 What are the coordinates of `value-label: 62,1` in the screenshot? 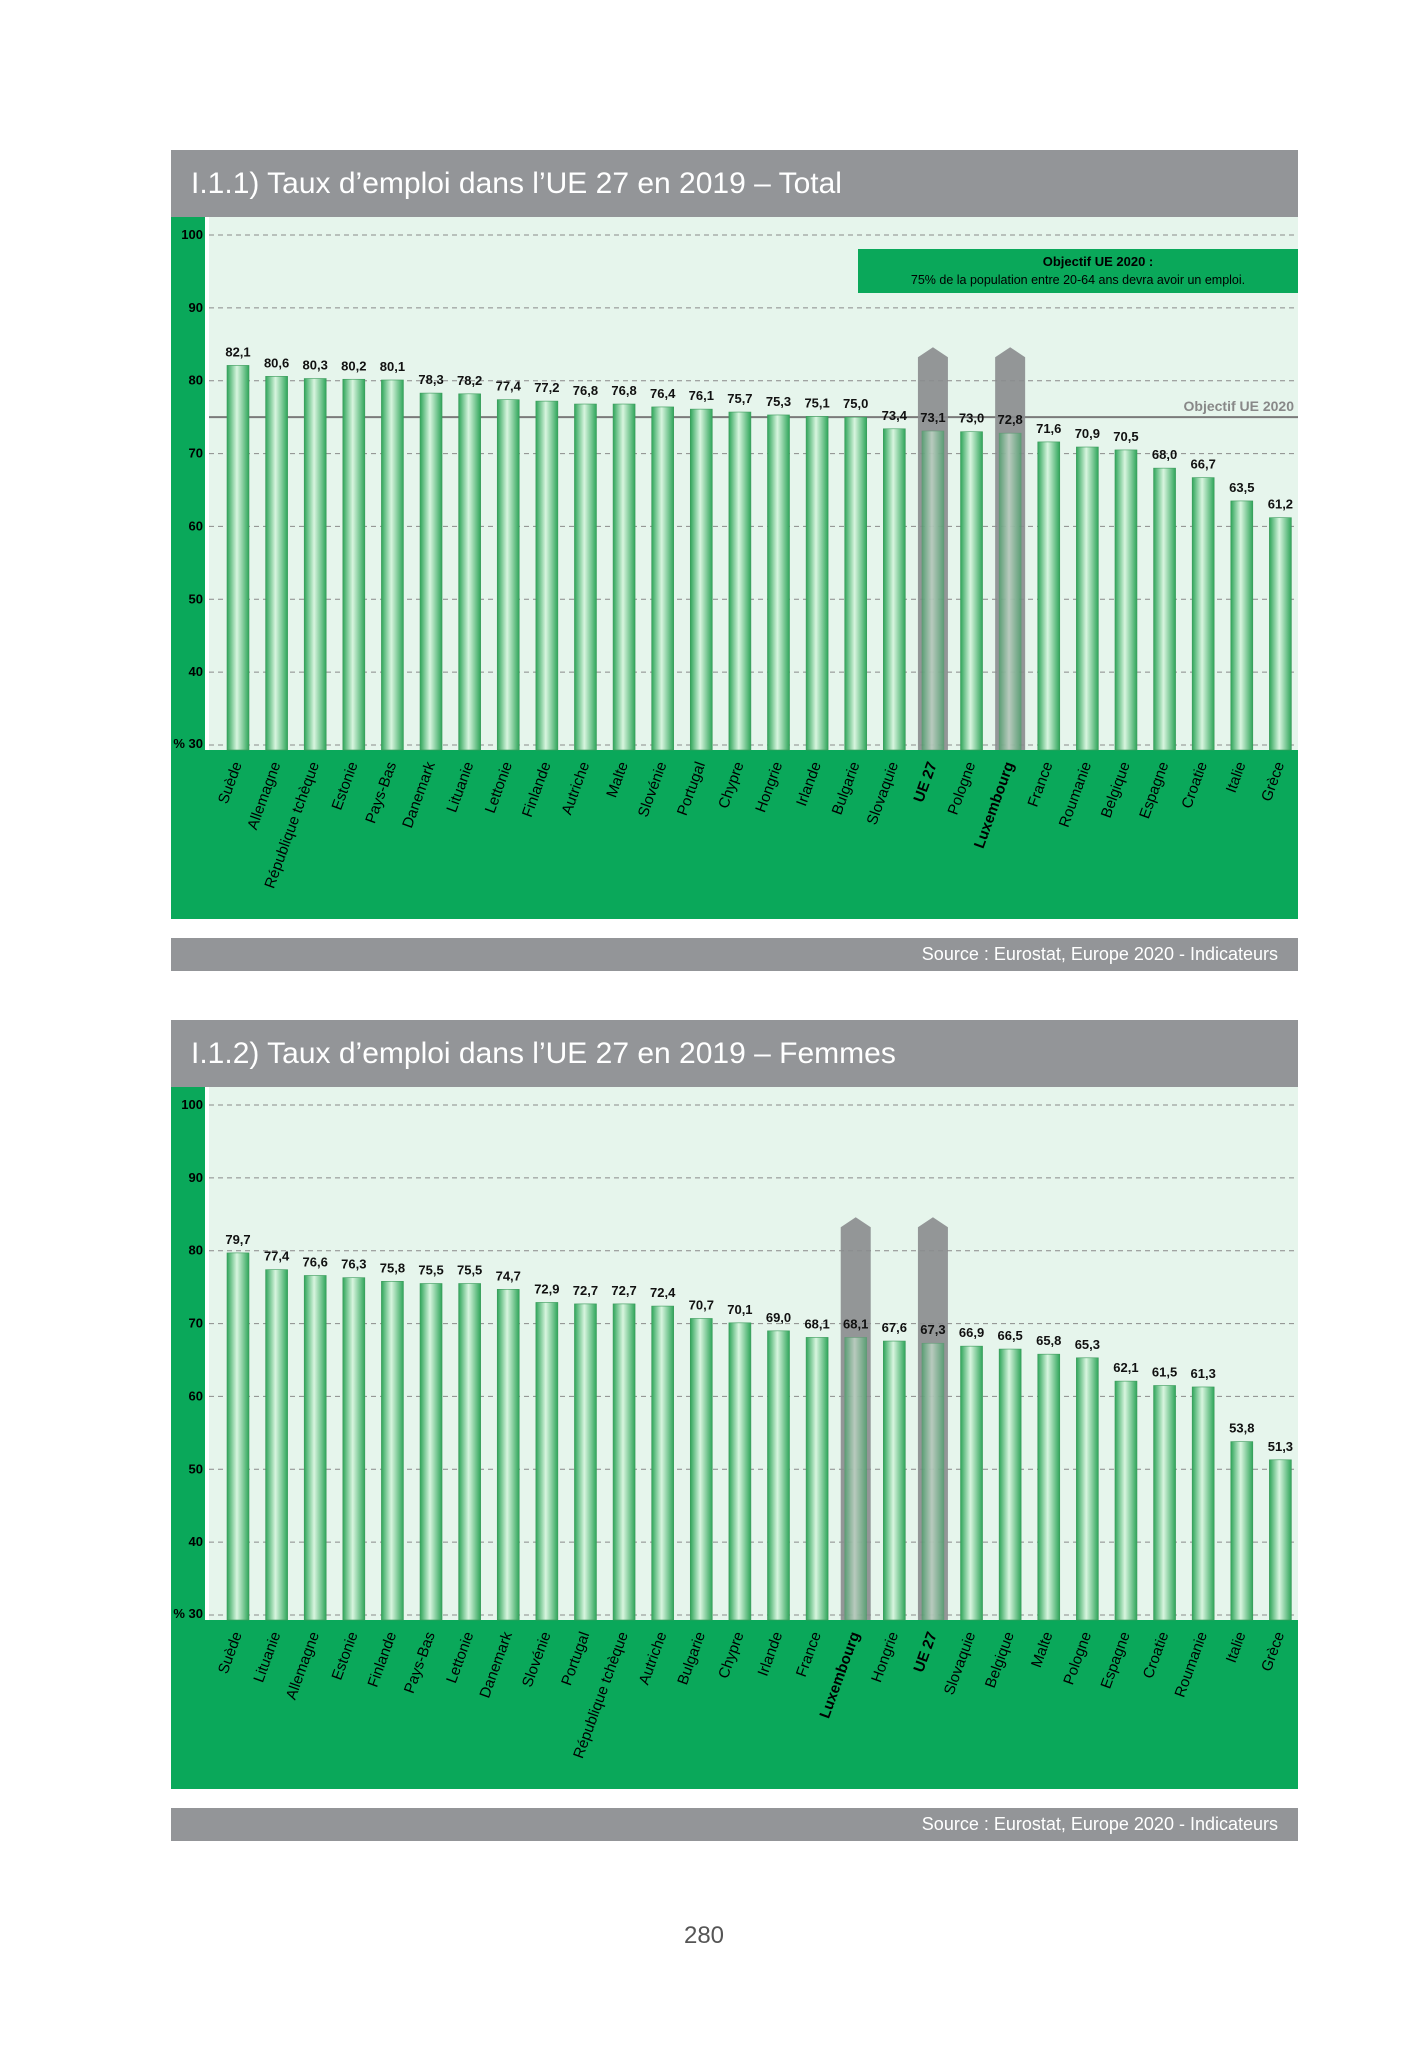 It's located at (1125, 1367).